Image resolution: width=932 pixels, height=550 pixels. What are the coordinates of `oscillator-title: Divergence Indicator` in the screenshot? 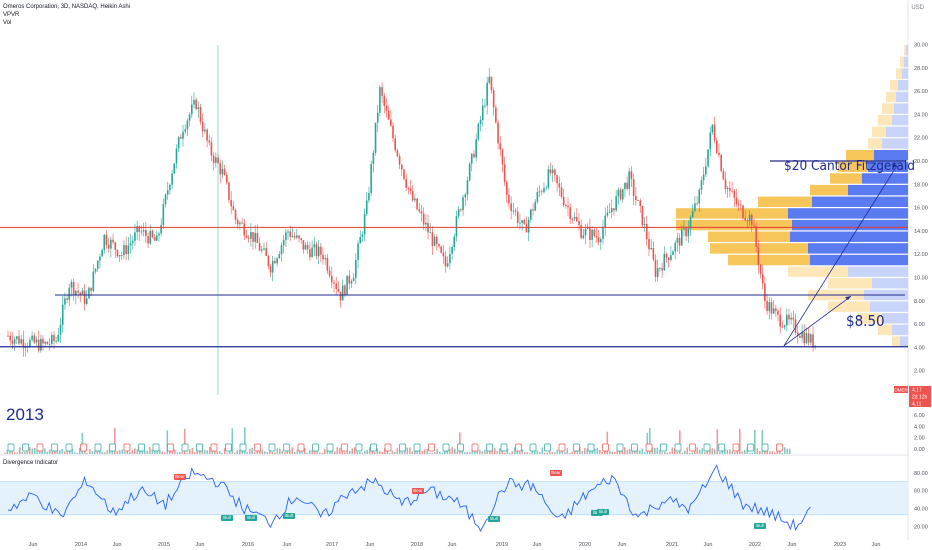 It's located at (31, 463).